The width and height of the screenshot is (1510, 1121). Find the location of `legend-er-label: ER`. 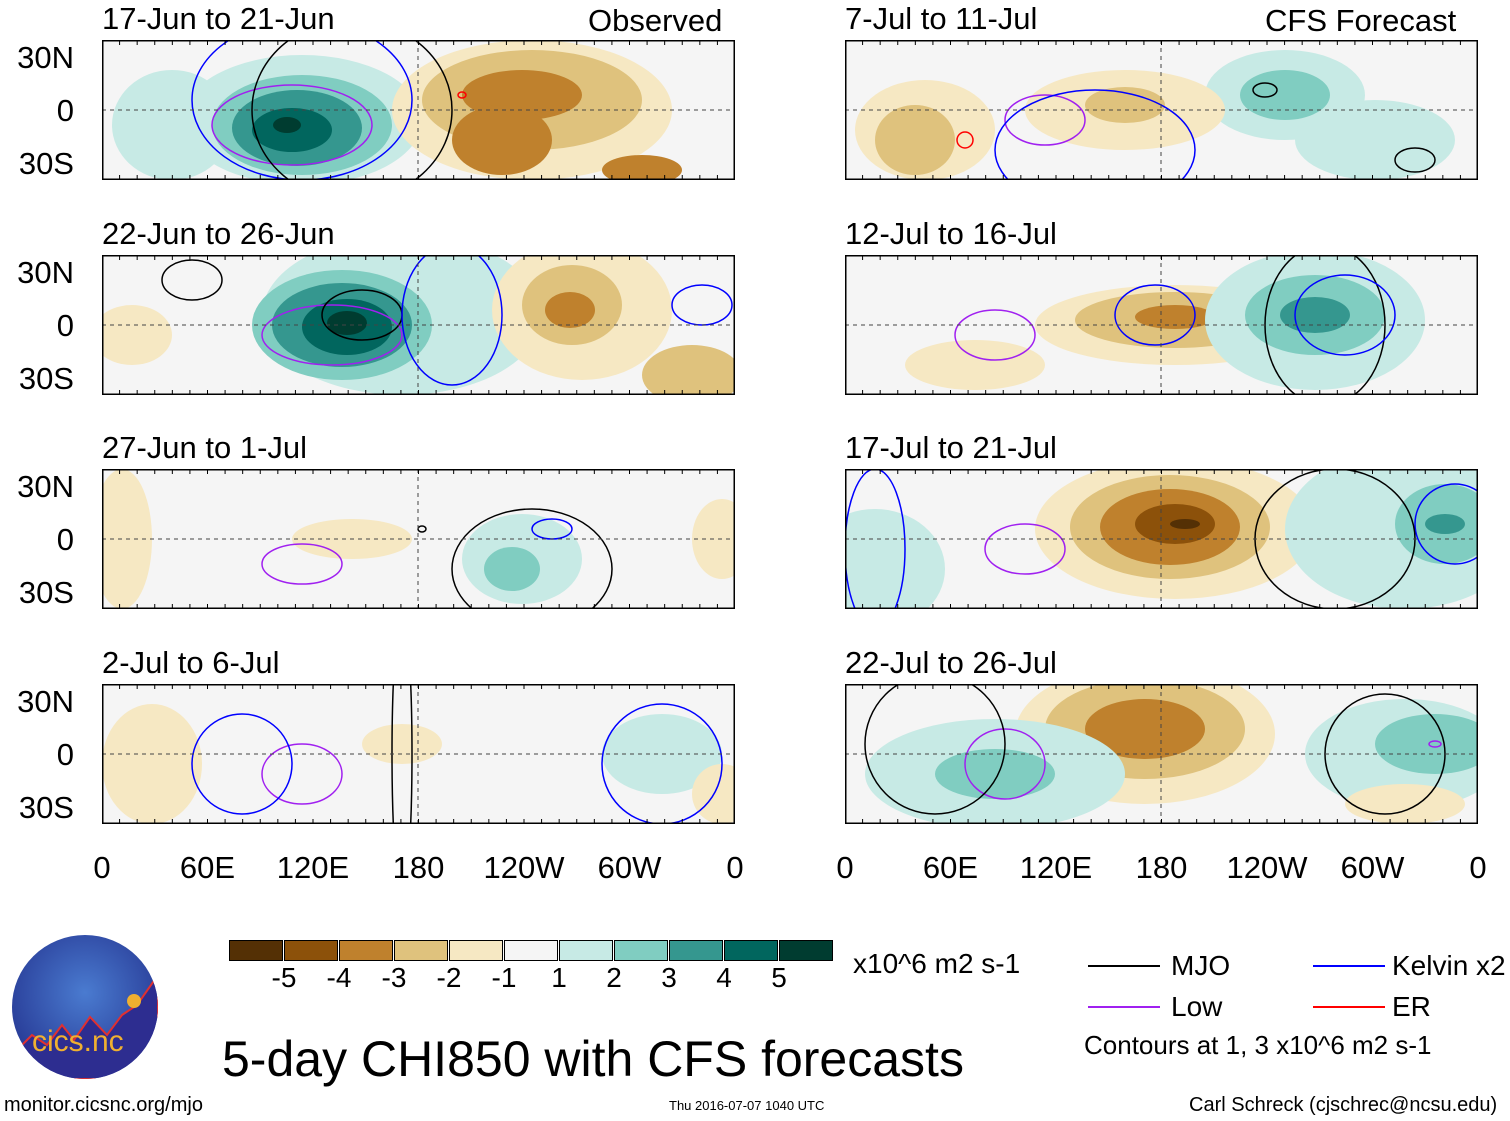

legend-er-label: ER is located at coordinates (1411, 1006).